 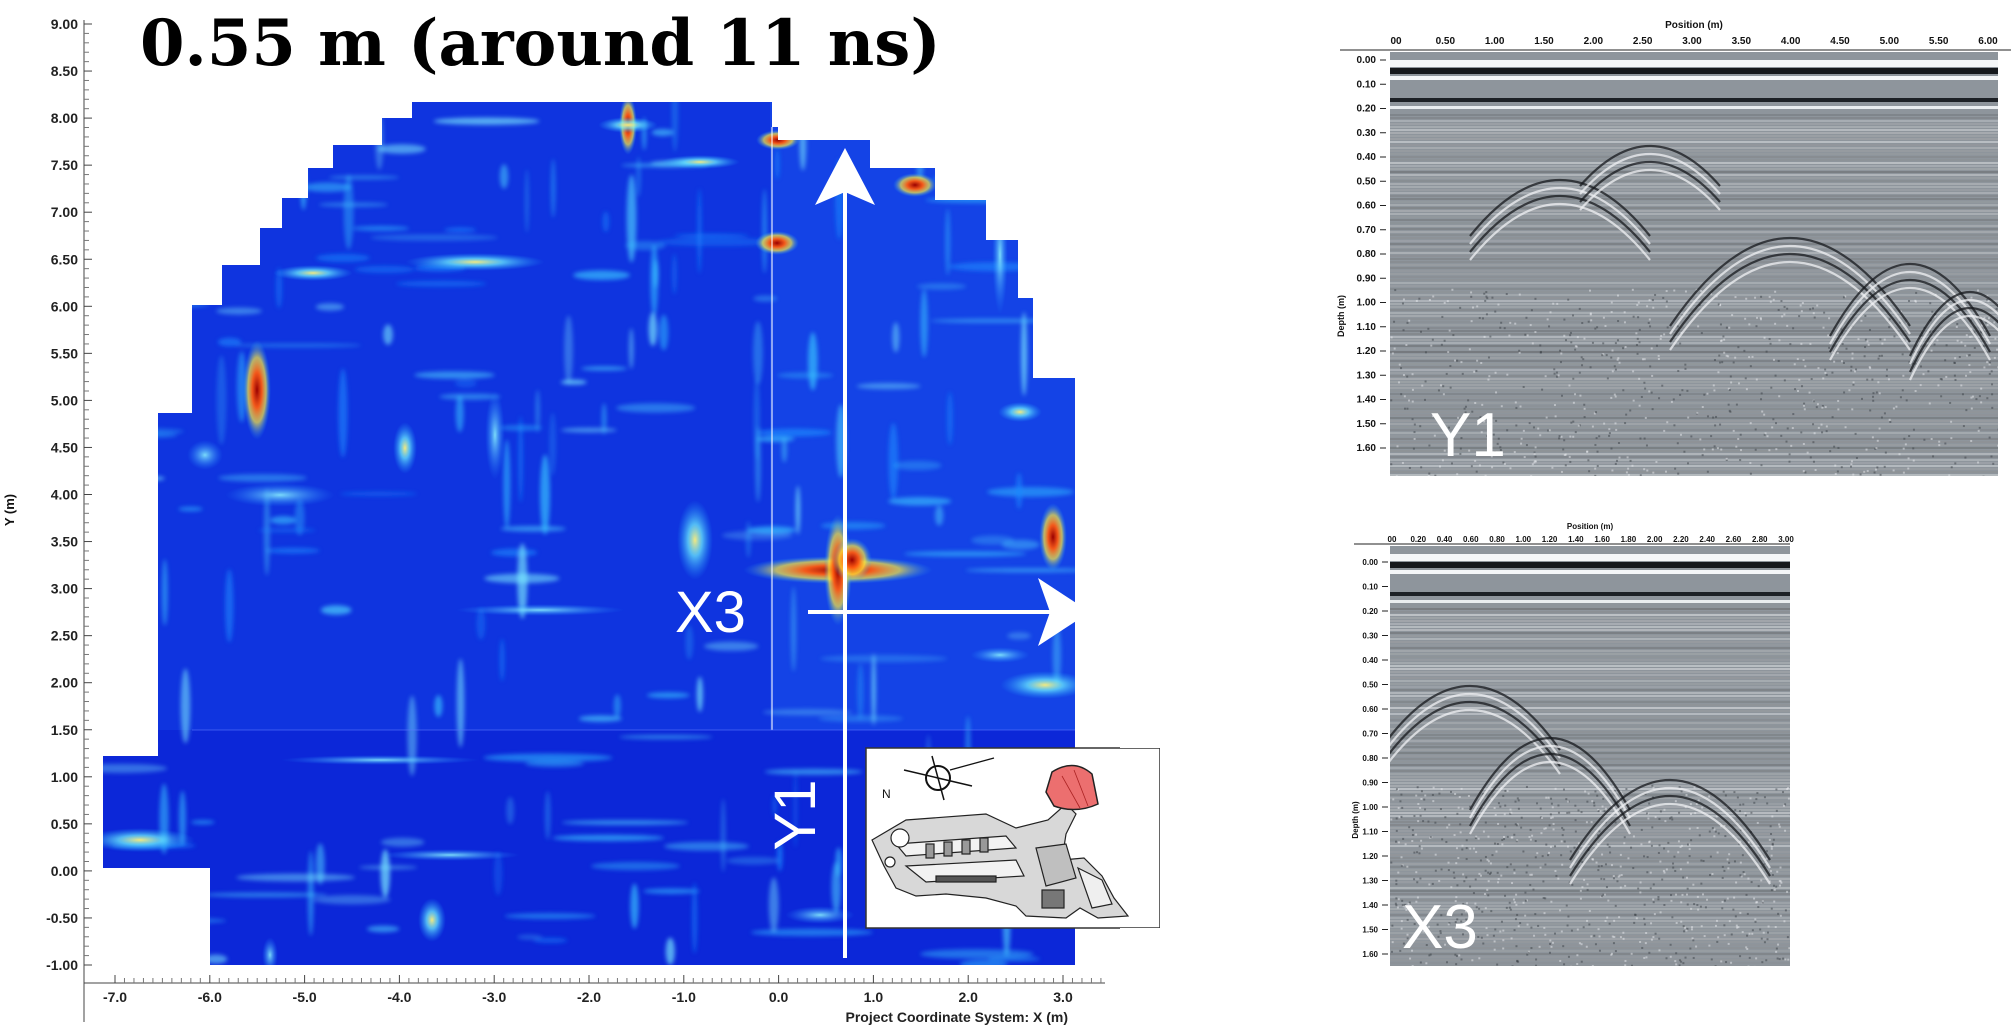 I want to click on x3-y-axis-title: Depth (m), so click(x=1355, y=820).